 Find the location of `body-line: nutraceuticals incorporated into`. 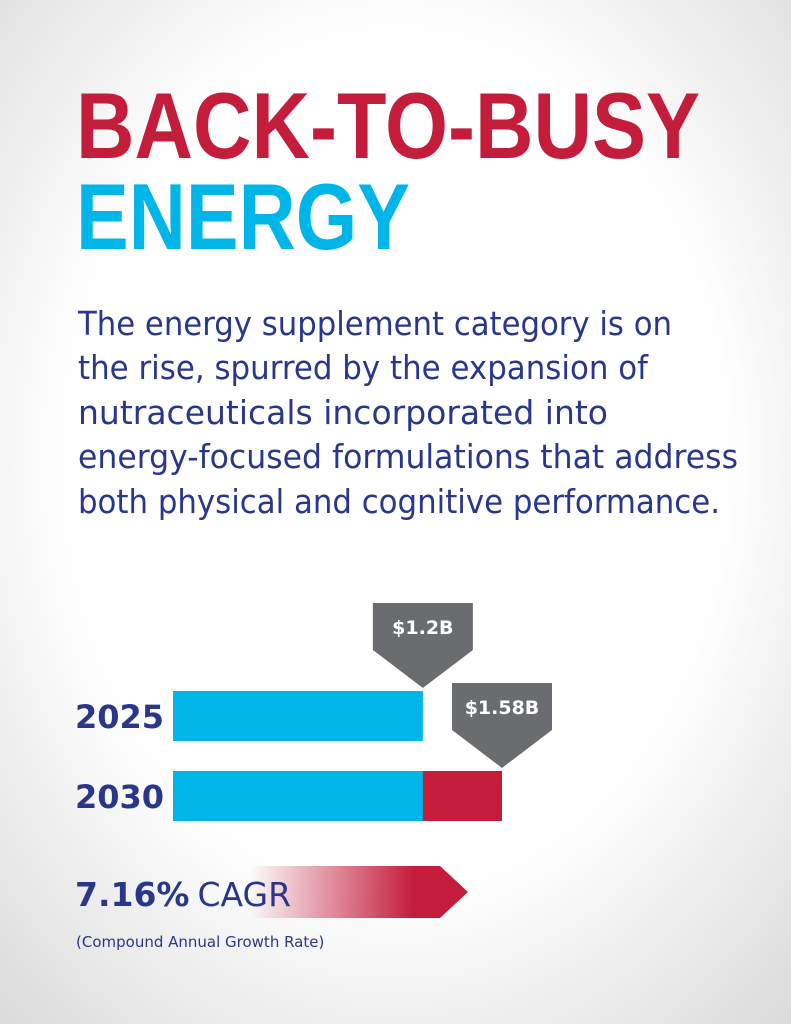

body-line: nutraceuticals incorporated into is located at coordinates (343, 412).